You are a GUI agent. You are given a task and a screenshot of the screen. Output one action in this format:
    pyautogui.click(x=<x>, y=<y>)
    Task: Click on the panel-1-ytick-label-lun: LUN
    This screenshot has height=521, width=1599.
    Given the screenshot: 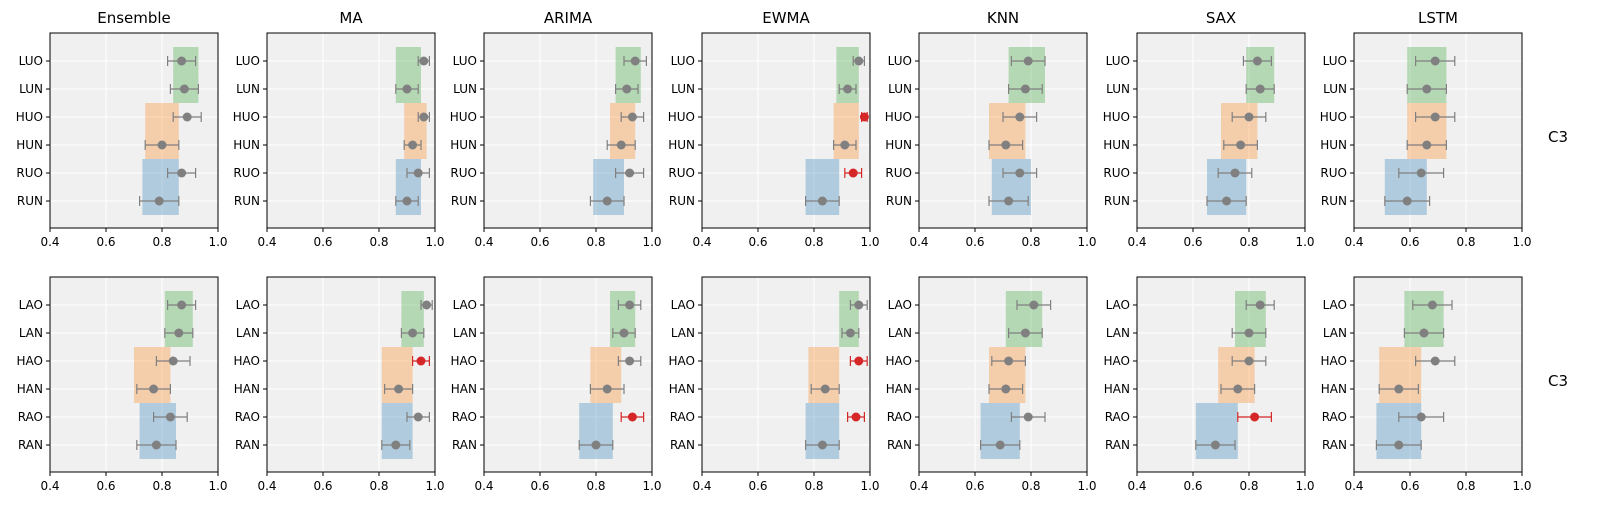 What is the action you would take?
    pyautogui.click(x=31, y=89)
    